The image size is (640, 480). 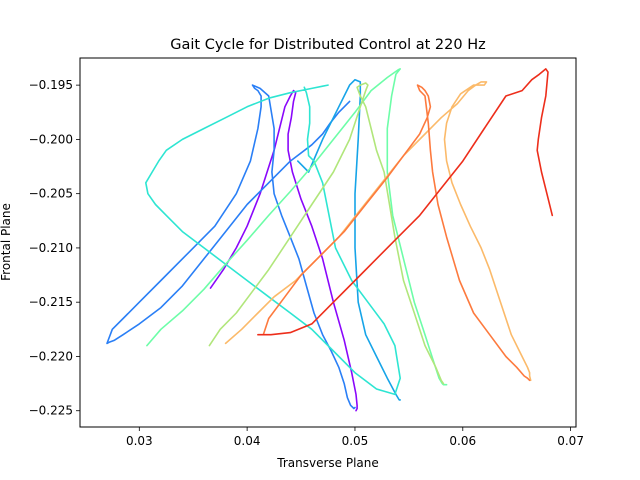 What do you see at coordinates (570, 441) in the screenshot?
I see `x-tick-label: 0.07` at bounding box center [570, 441].